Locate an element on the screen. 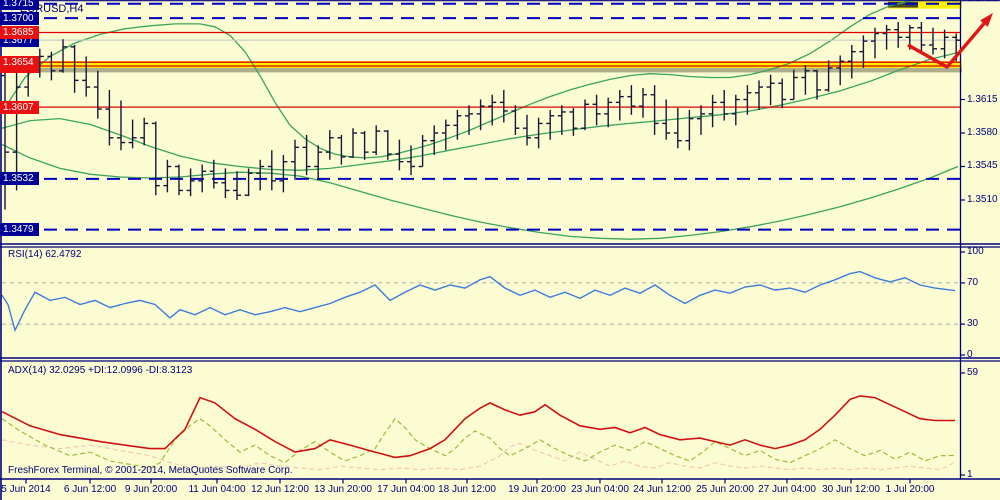  plus-di-line is located at coordinates (478, 443).